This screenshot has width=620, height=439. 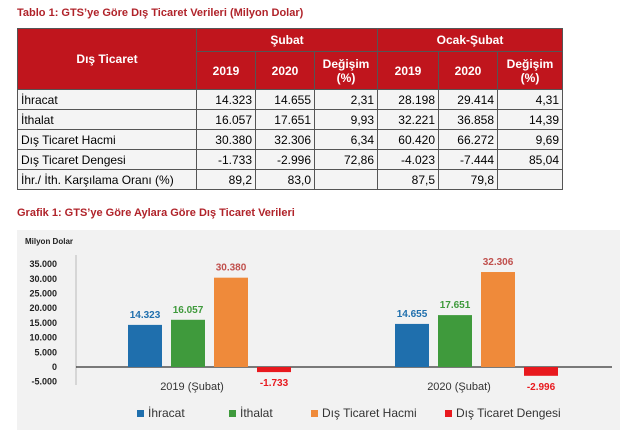 What do you see at coordinates (44, 382) in the screenshot?
I see `y-tick-label: -5.000` at bounding box center [44, 382].